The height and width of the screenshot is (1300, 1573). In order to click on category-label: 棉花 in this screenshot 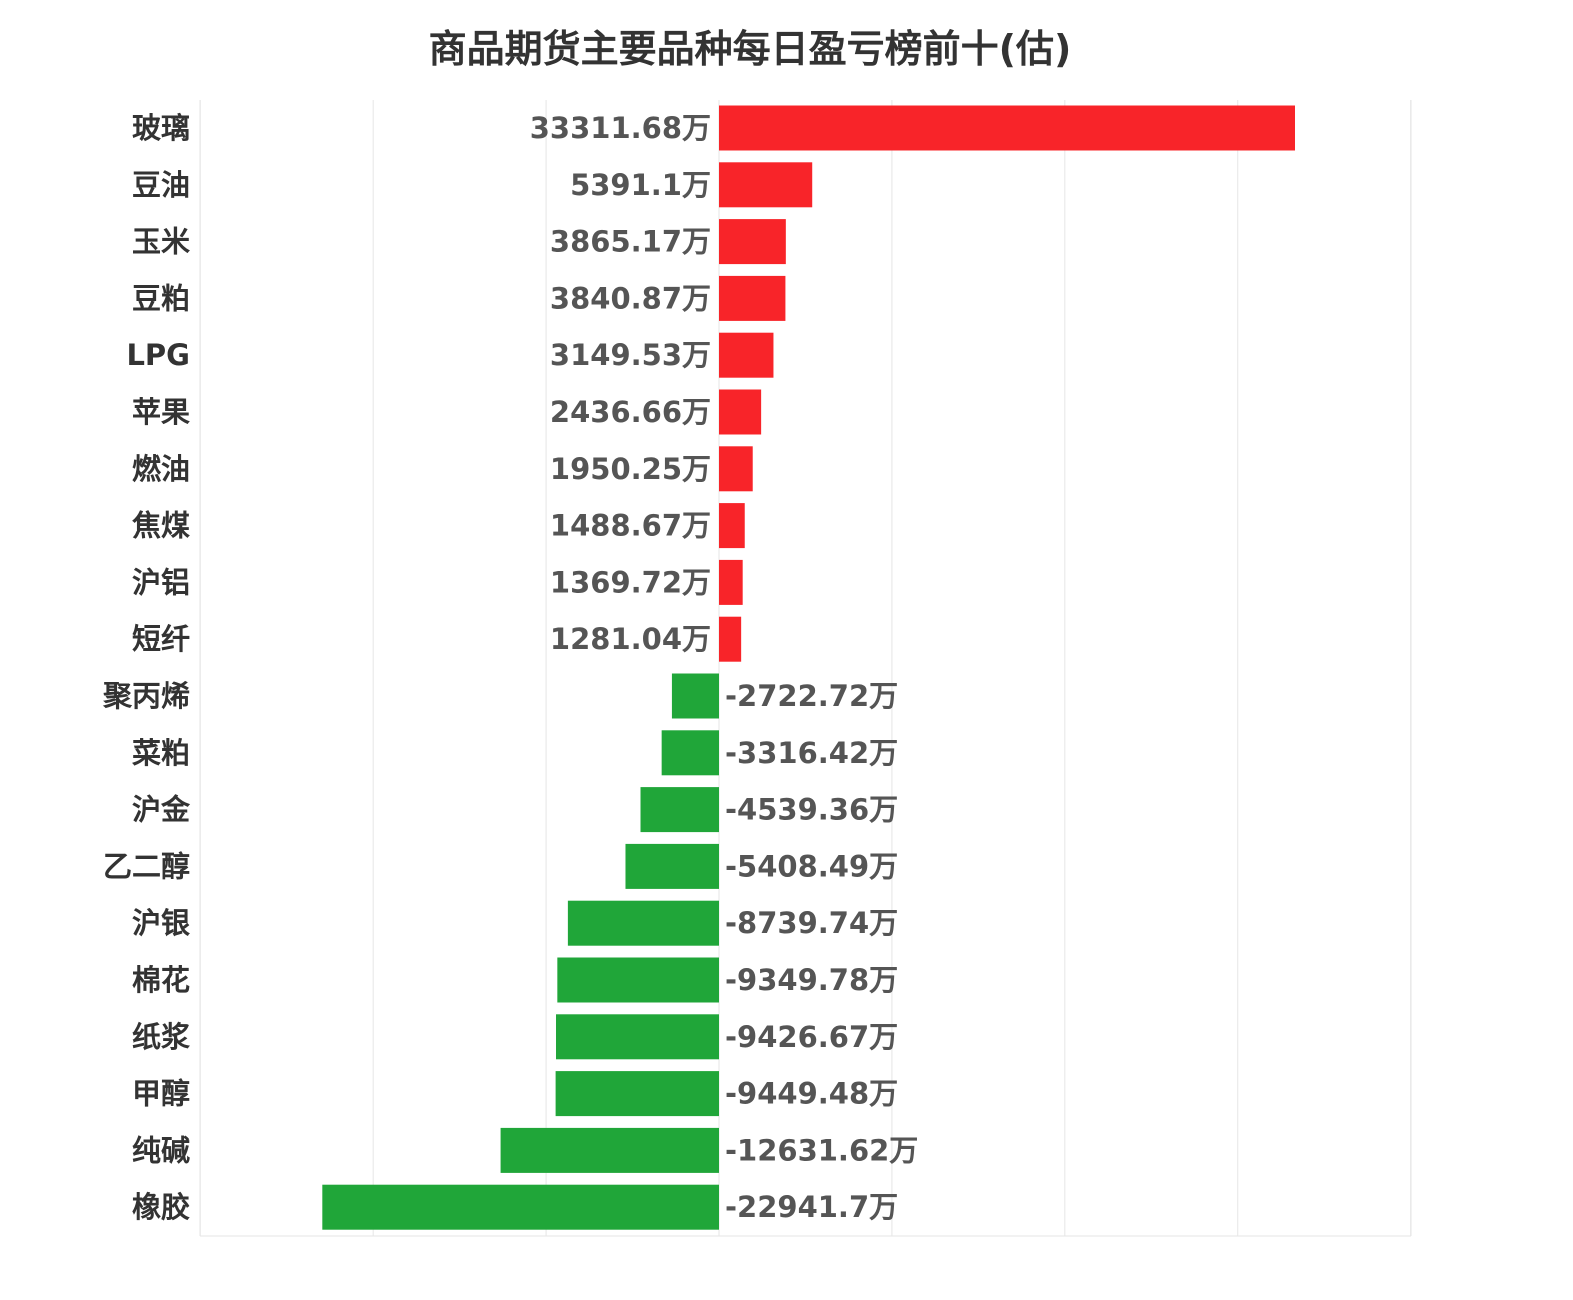, I will do `click(161, 980)`.